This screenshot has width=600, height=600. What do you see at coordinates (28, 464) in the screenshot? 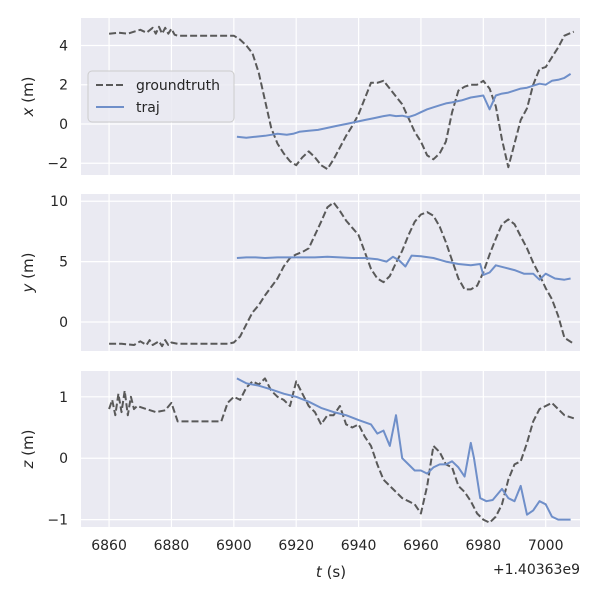
I see `y-axis-label-var: z` at bounding box center [28, 464].